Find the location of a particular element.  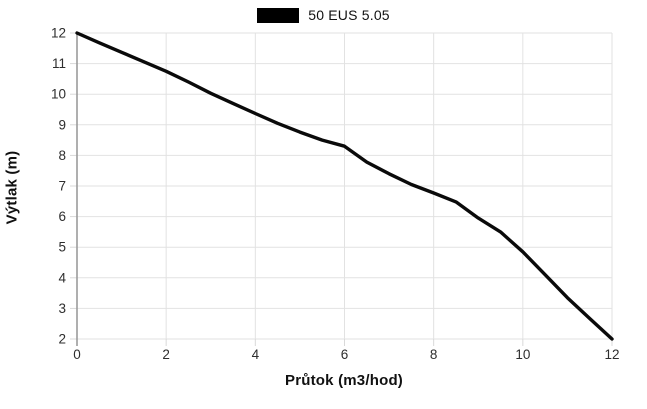

y-tick-label: 7 is located at coordinates (62, 186).